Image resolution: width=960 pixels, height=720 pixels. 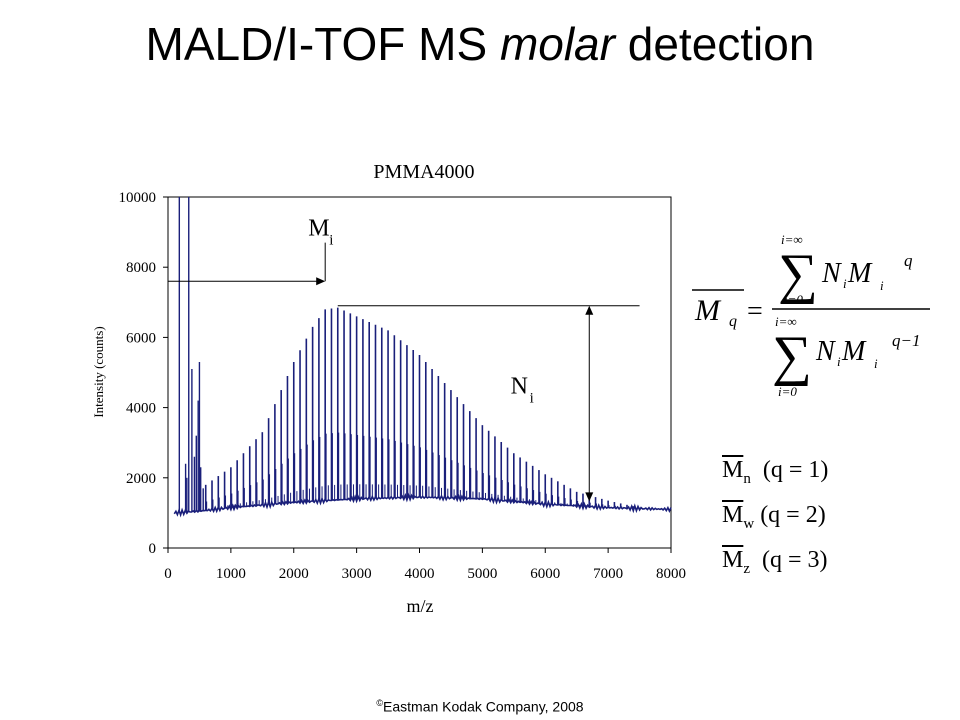 I want to click on ni-arrowhead-bottom, so click(x=589, y=497).